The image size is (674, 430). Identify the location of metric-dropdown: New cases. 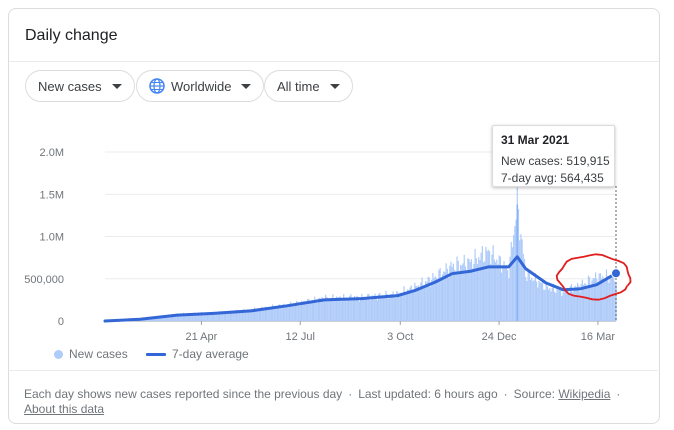
(80, 86).